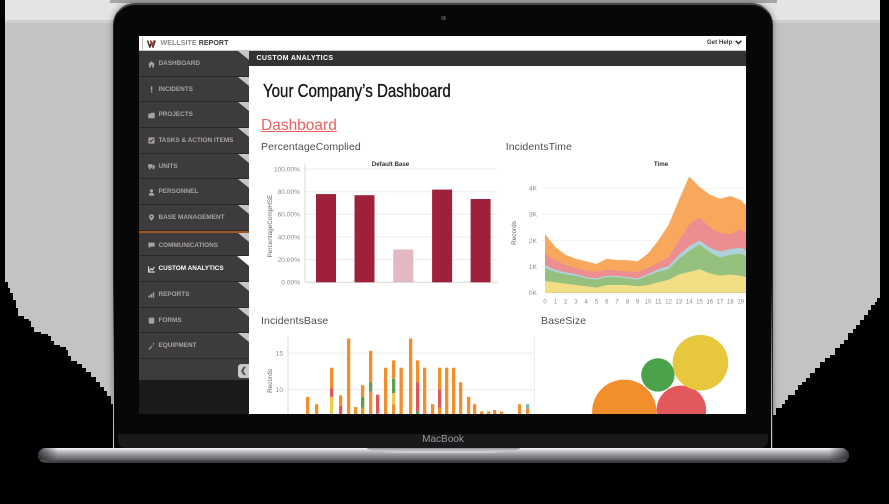 The width and height of the screenshot is (889, 504). I want to click on svg-text: PercentageCompHSE, so click(270, 226).